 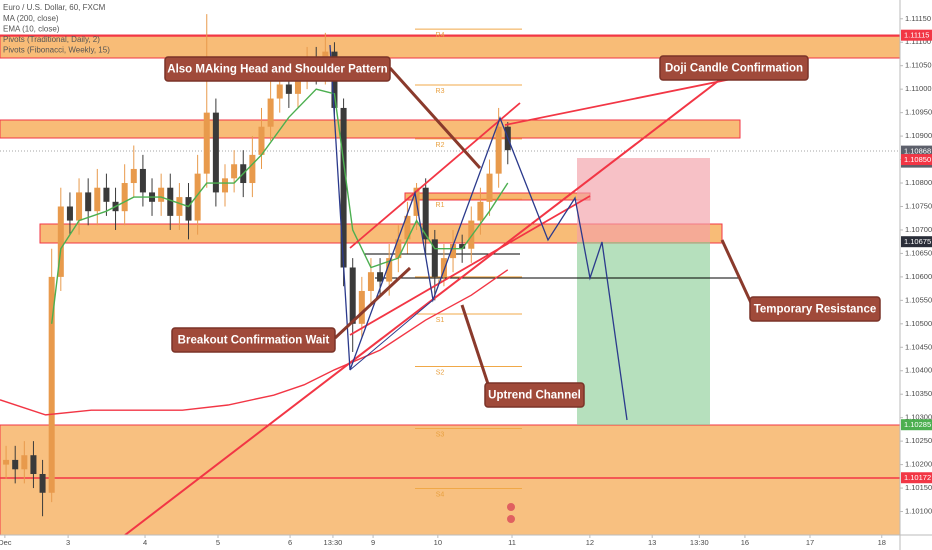 I want to click on price-badge-label: 1.11115, so click(x=916, y=35).